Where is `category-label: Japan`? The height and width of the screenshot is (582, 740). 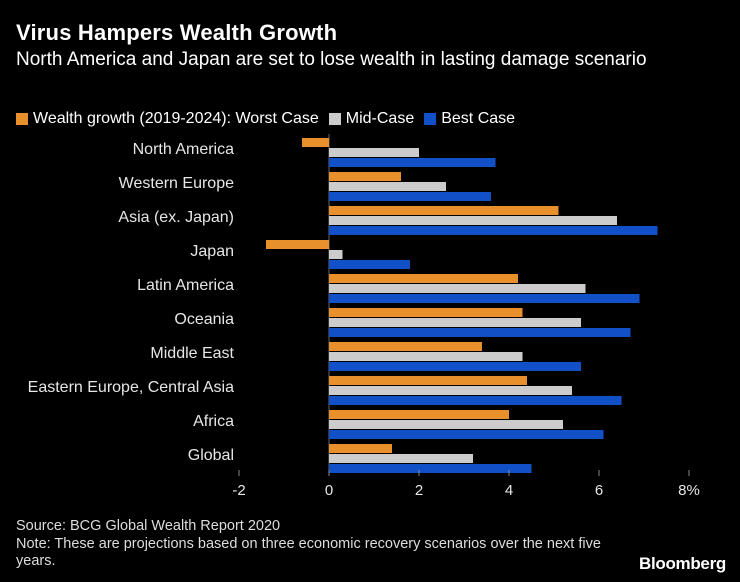 category-label: Japan is located at coordinates (212, 251).